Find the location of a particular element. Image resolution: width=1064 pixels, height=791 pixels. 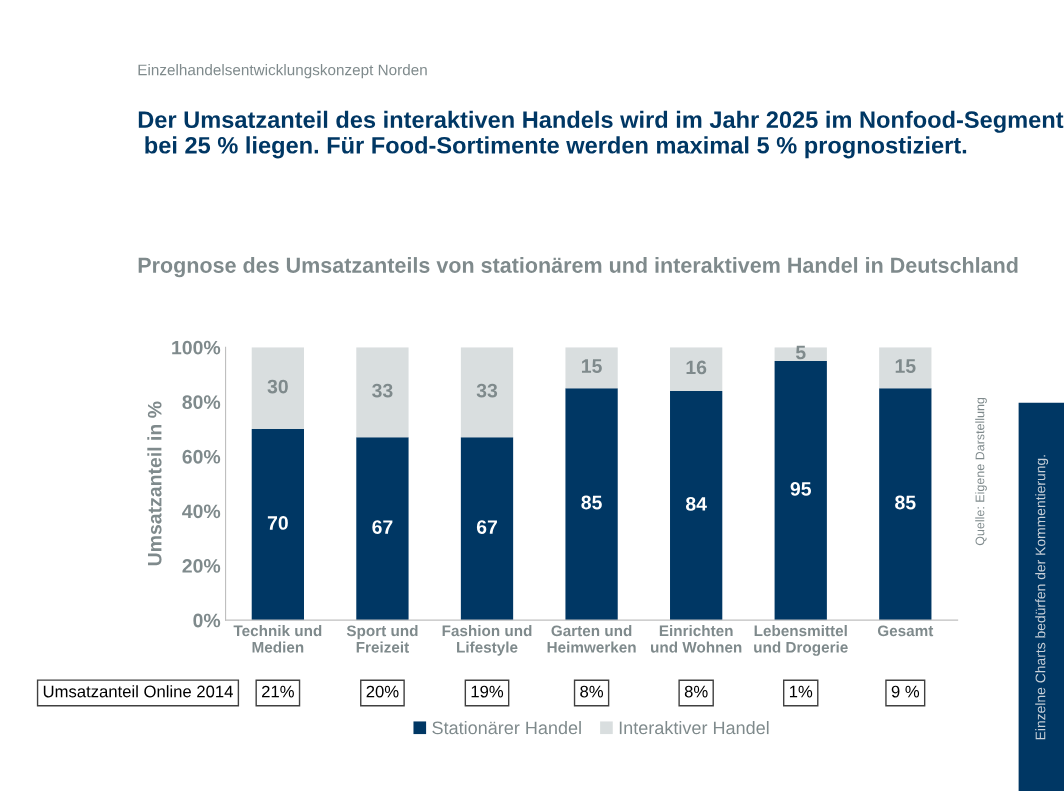

data-label: 16 is located at coordinates (696, 367).